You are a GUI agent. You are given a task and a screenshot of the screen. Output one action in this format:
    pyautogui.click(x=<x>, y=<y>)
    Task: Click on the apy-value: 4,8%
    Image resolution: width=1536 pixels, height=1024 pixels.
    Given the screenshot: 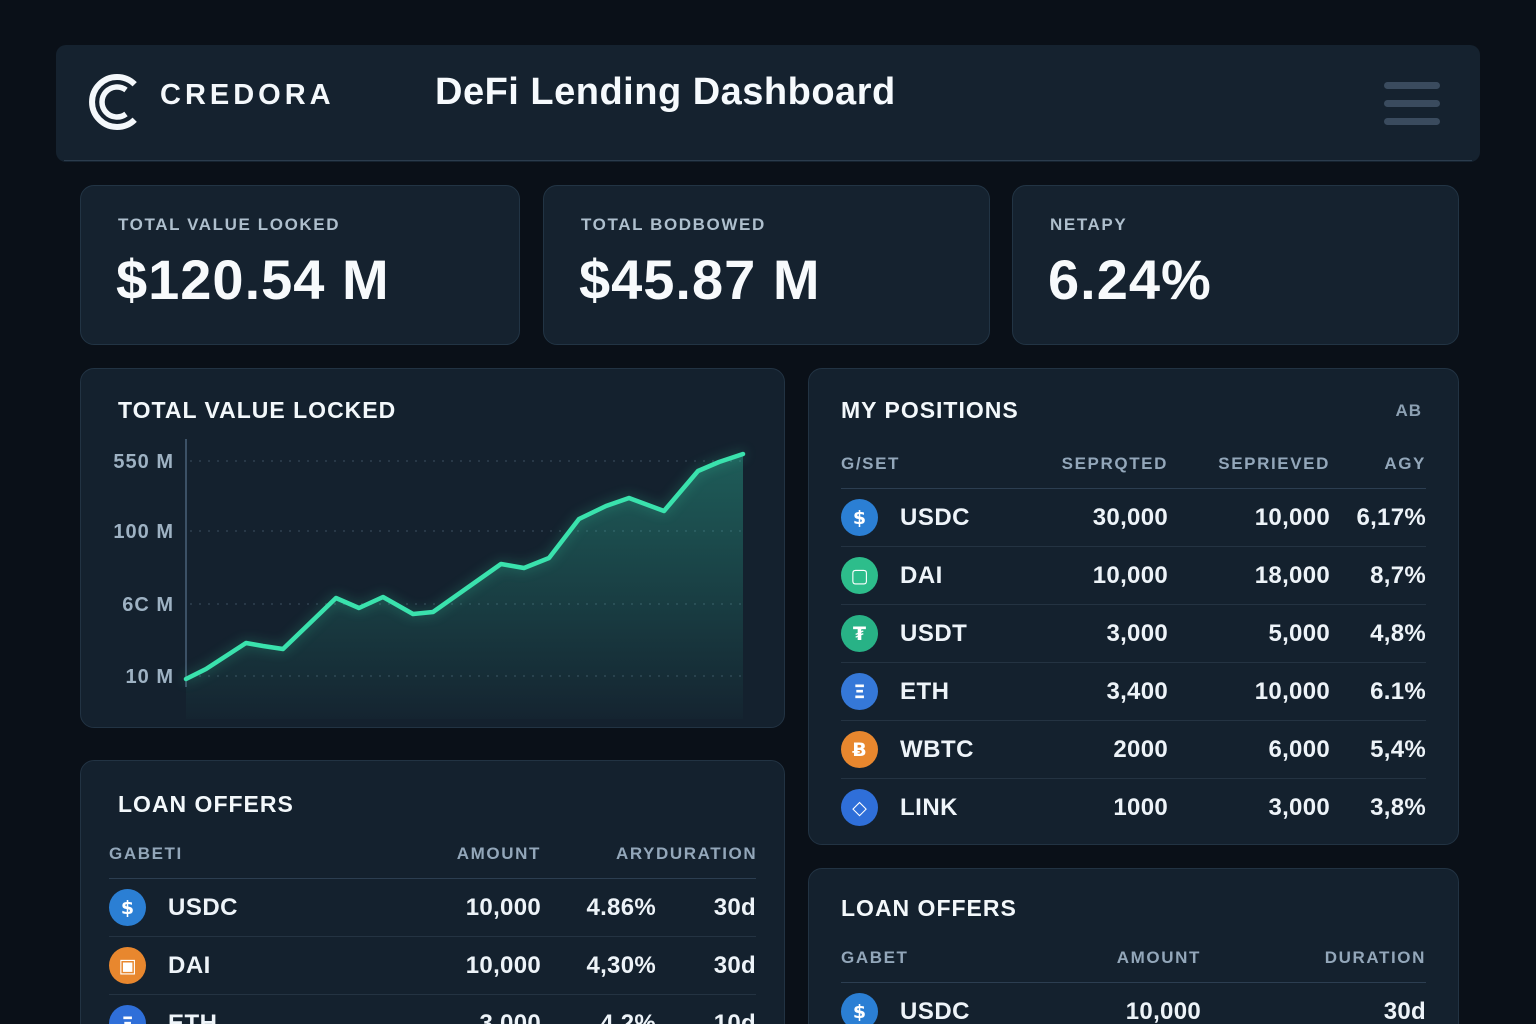 What is the action you would take?
    pyautogui.click(x=1398, y=633)
    